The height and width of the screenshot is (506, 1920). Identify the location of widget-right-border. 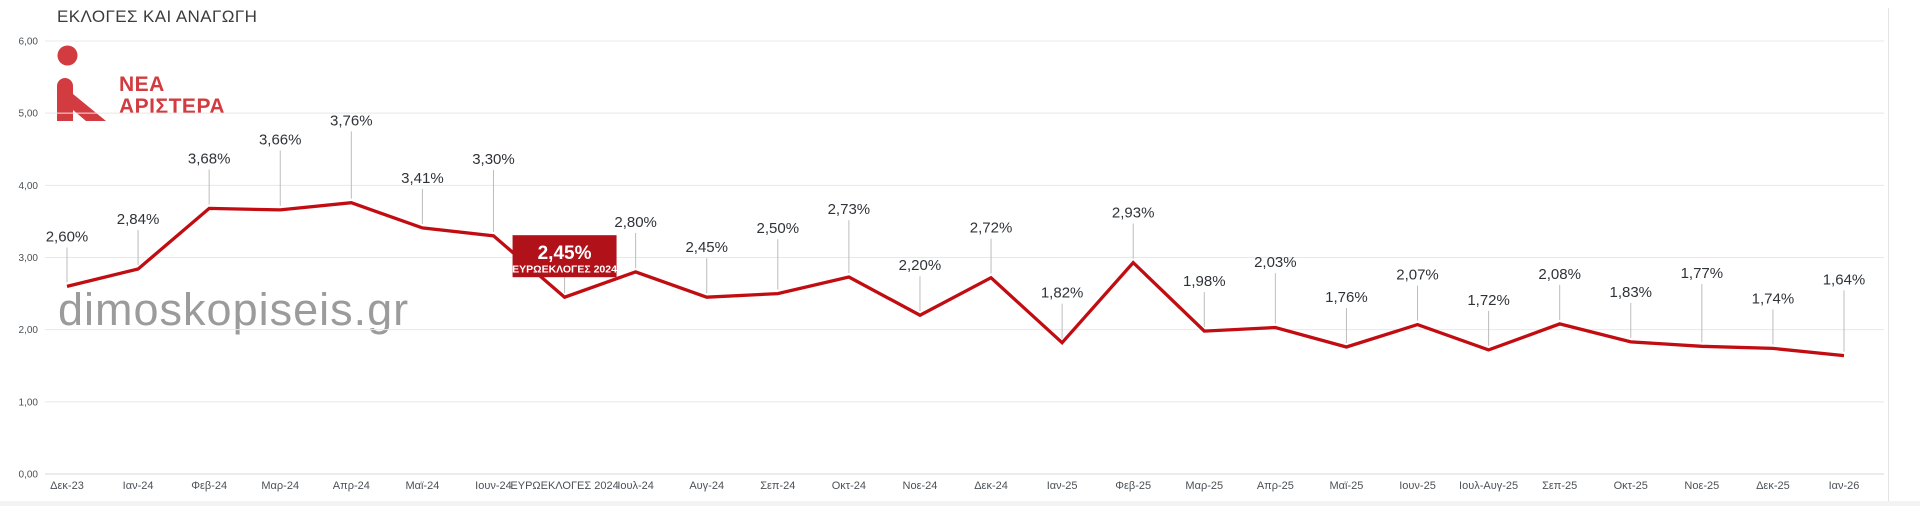
(1888, 257).